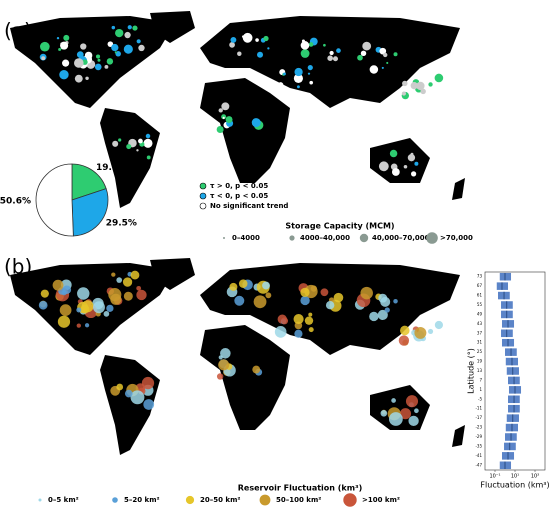 Image resolution: width=550 pixels, height=511 pixels. I want to click on y-tick-label: 49, so click(480, 313).